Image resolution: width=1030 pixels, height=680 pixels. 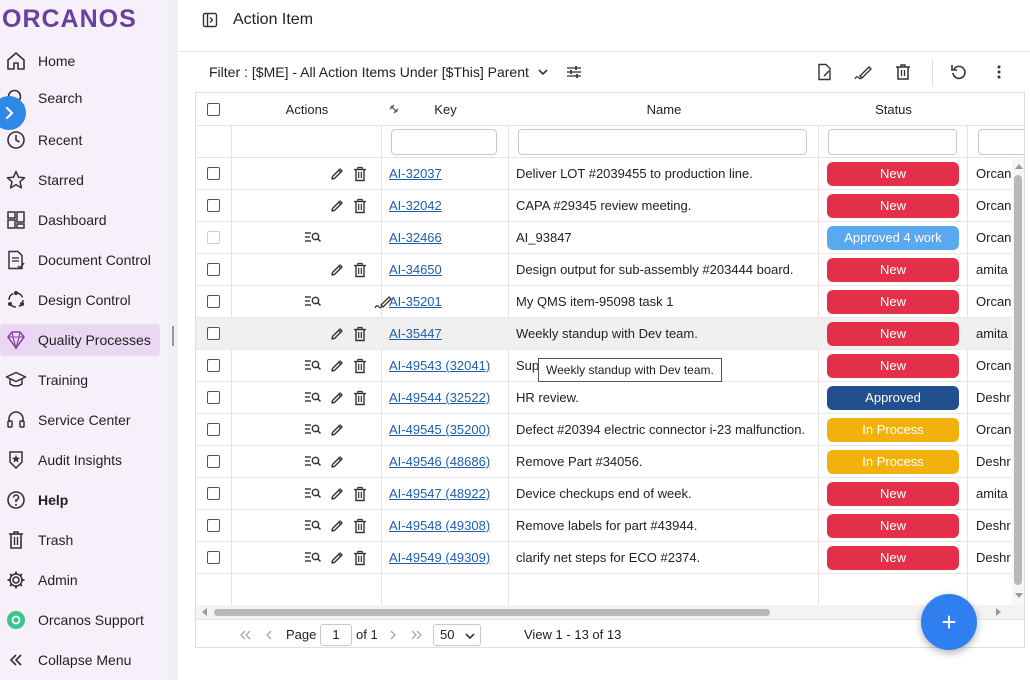 What do you see at coordinates (80, 220) in the screenshot?
I see `sidebar-item-dashboard: Dashboard` at bounding box center [80, 220].